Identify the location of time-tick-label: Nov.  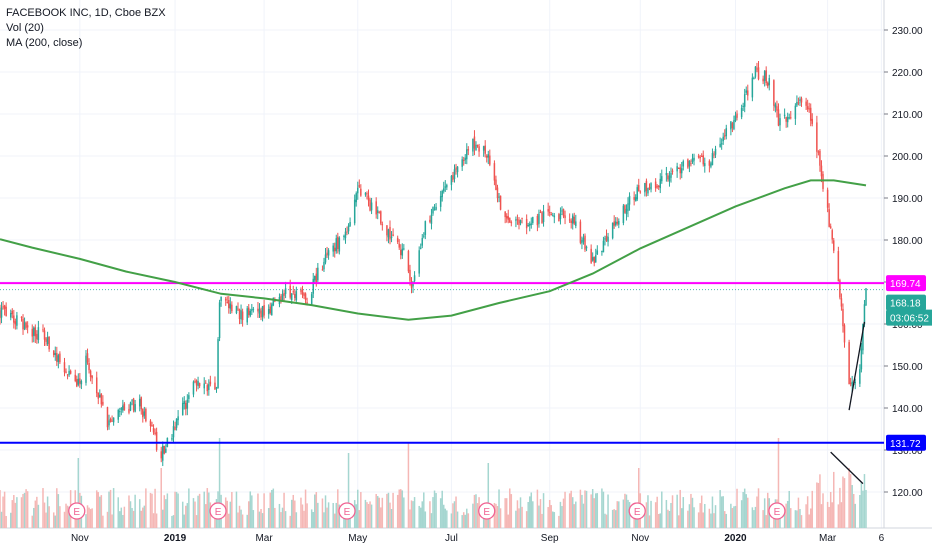
(640, 538).